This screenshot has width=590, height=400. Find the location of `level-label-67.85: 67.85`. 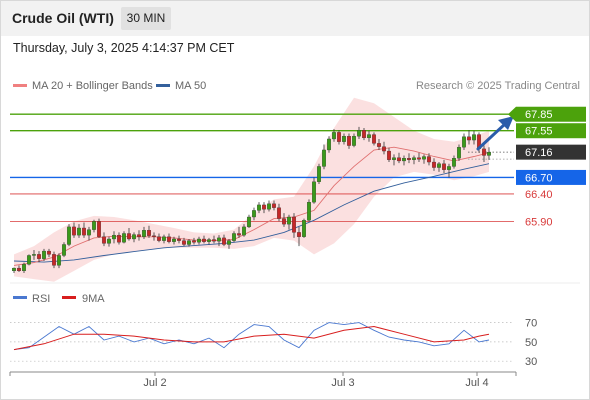

level-label-67.85: 67.85 is located at coordinates (539, 115).